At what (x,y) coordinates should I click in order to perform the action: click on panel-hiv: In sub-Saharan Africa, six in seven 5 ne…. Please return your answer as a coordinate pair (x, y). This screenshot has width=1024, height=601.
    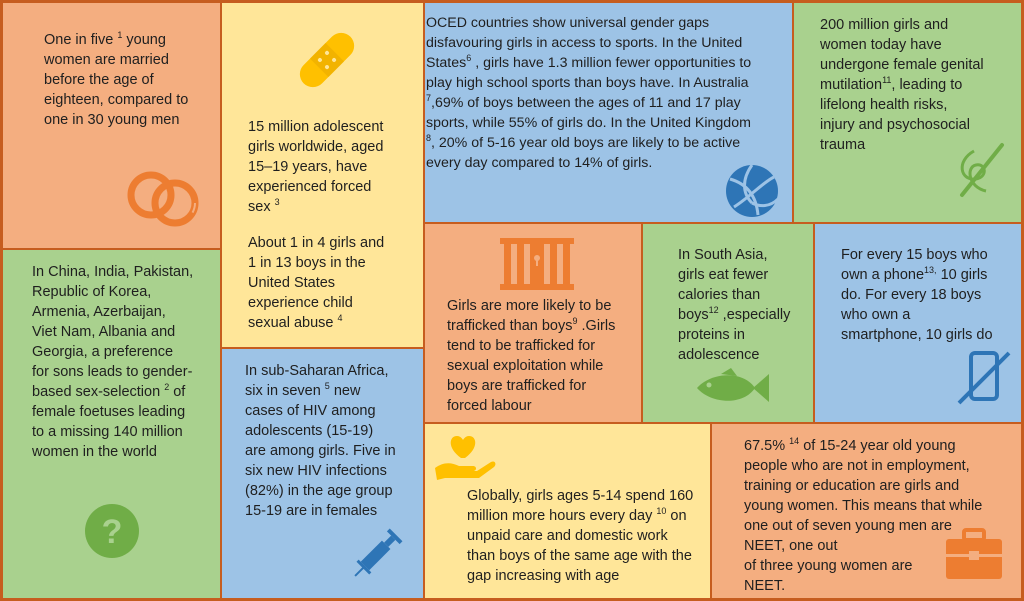
    Looking at the image, I should click on (322, 473).